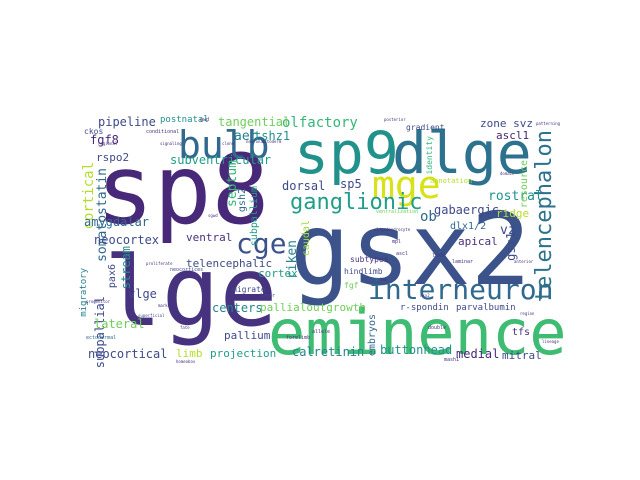  What do you see at coordinates (119, 324) in the screenshot?
I see `word-lateral: lateral` at bounding box center [119, 324].